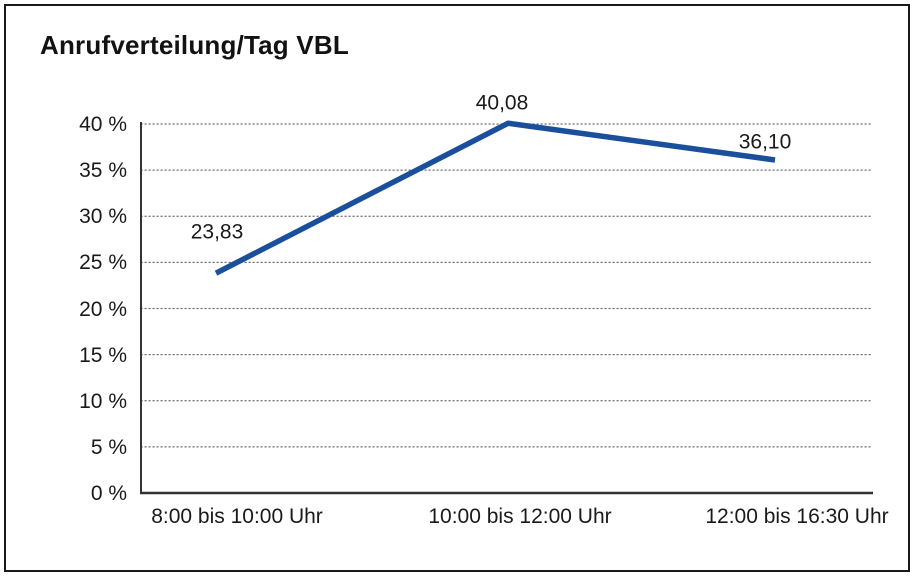 The image size is (915, 576). What do you see at coordinates (765, 142) in the screenshot?
I see `data-point-label: 36,10` at bounding box center [765, 142].